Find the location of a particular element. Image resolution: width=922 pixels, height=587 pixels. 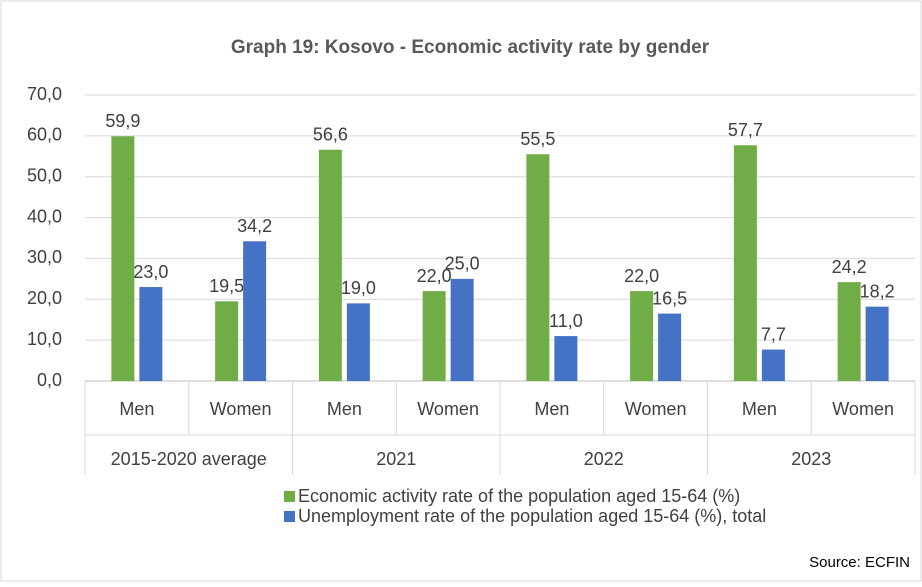

data-label: 23,0 is located at coordinates (150, 272).